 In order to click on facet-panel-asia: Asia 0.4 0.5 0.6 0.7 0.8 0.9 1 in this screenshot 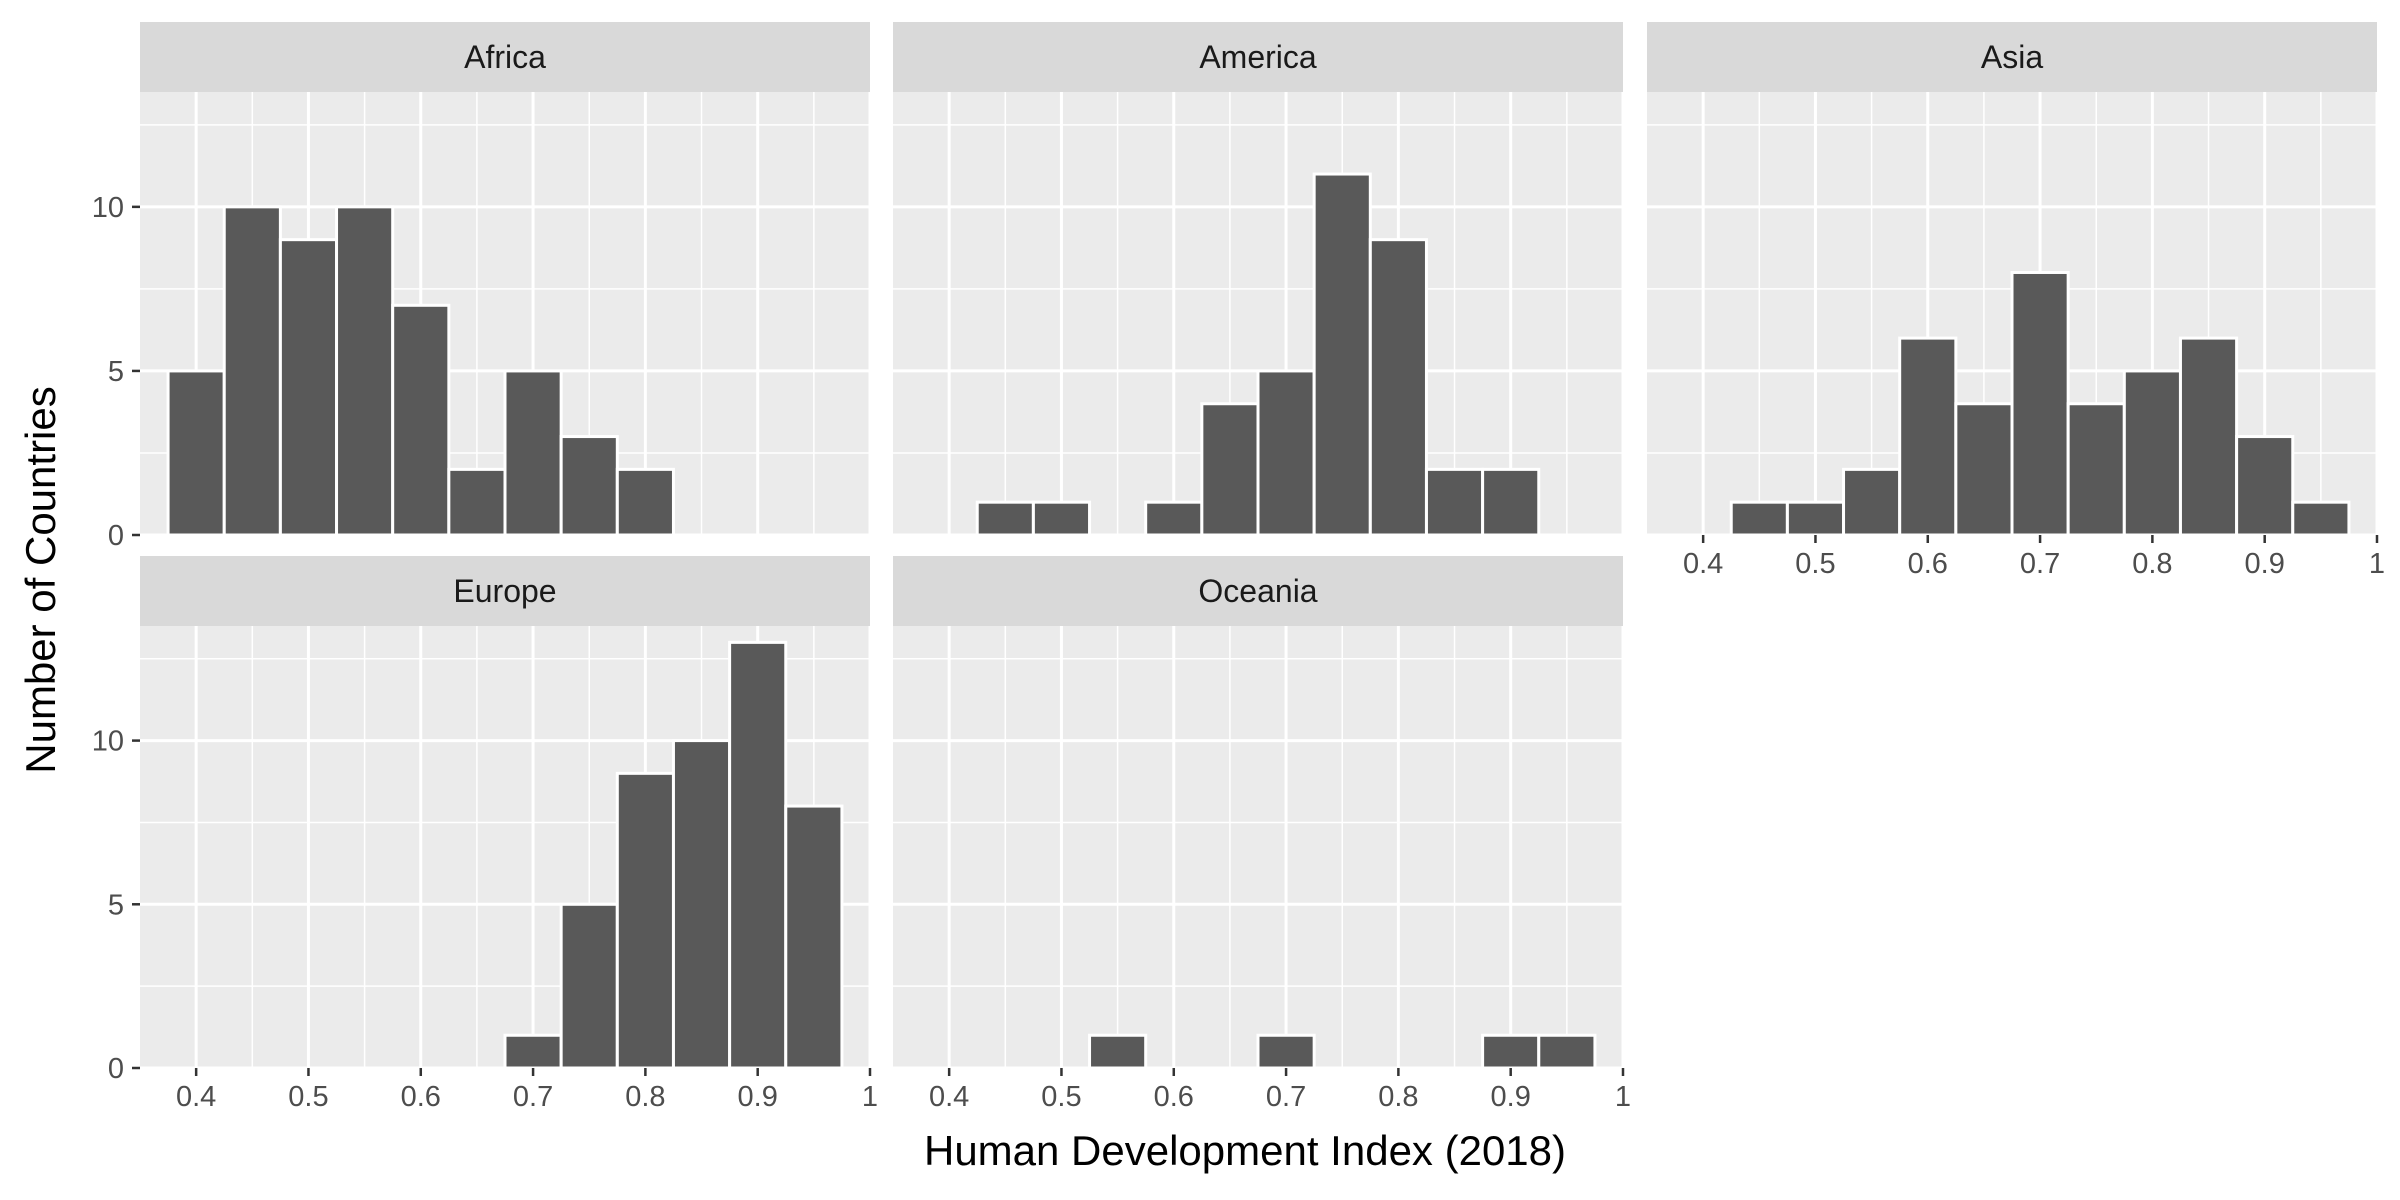, I will do `click(2016, 301)`.